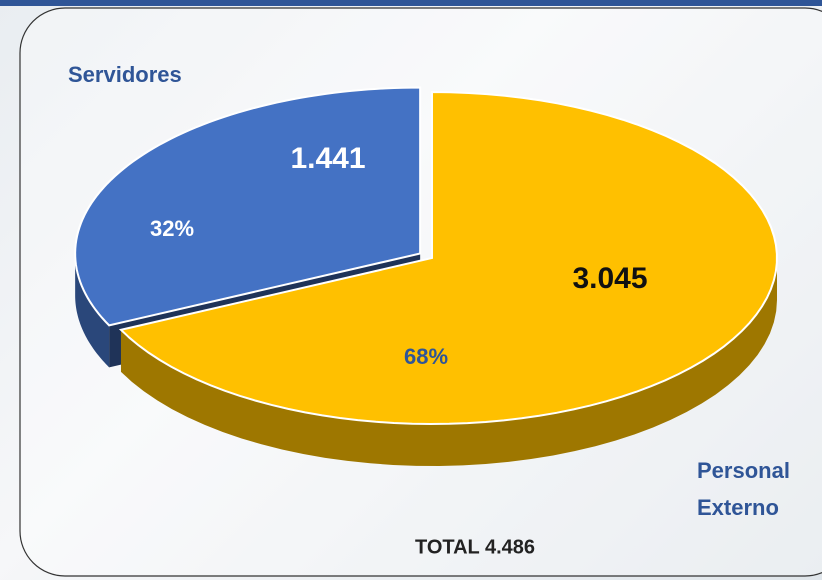 The image size is (822, 580). I want to click on data-label: 1.441, so click(327, 158).